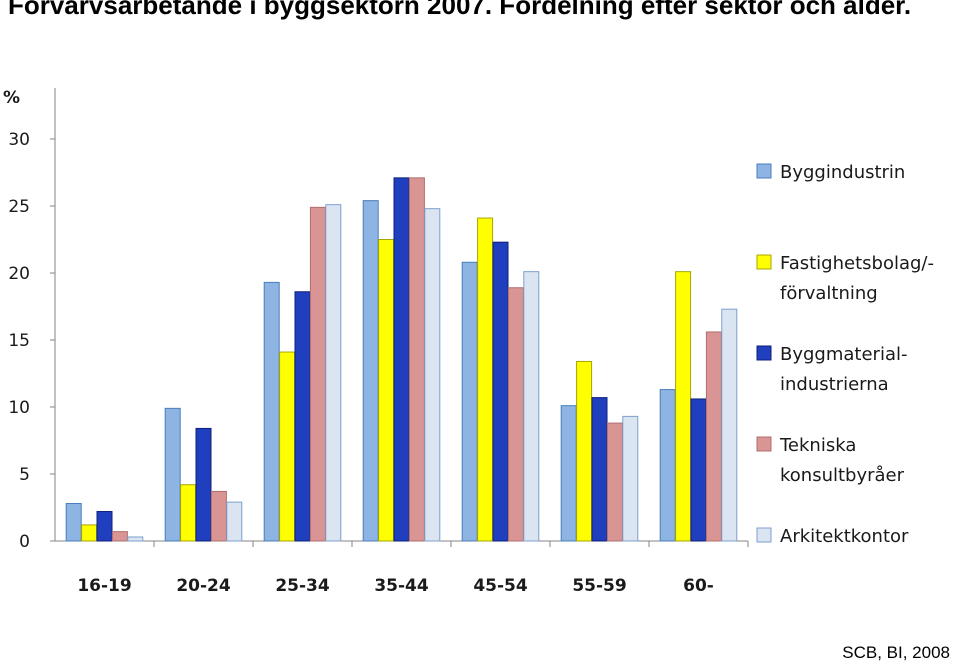 The width and height of the screenshot is (960, 665). I want to click on legend-label-5: Arkitektkontor, so click(844, 536).